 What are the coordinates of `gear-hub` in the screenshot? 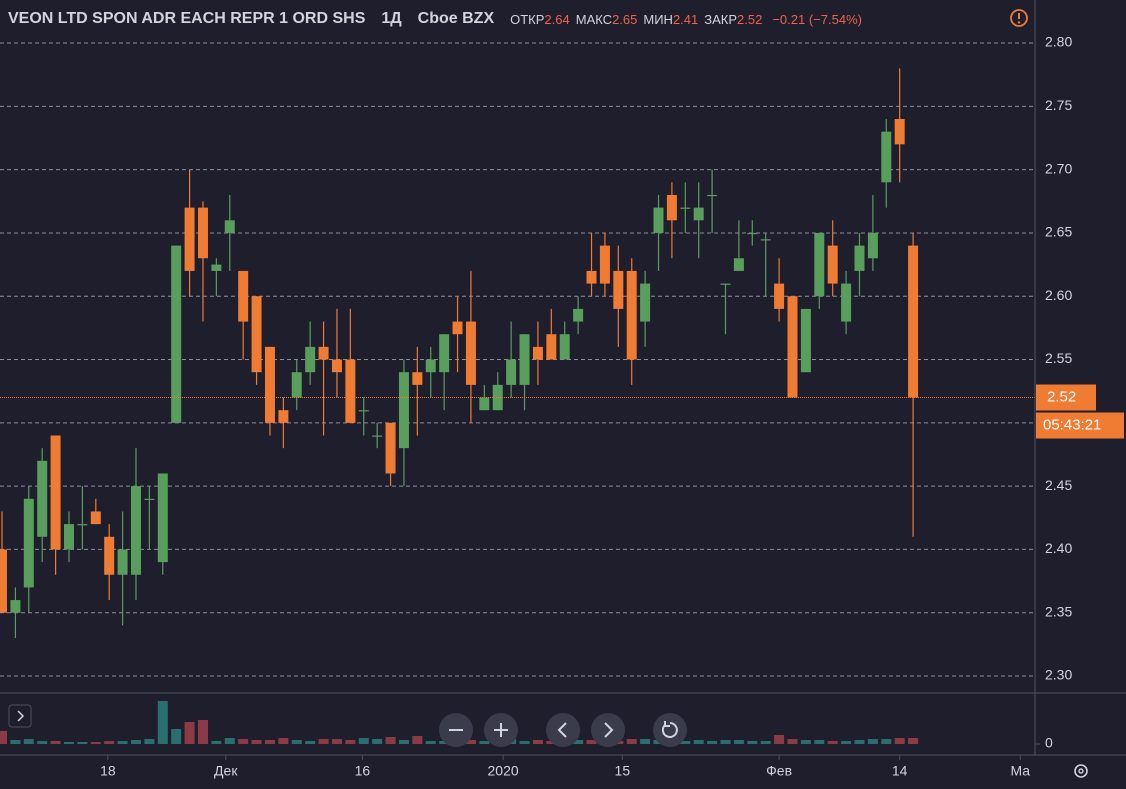 It's located at (1081, 771).